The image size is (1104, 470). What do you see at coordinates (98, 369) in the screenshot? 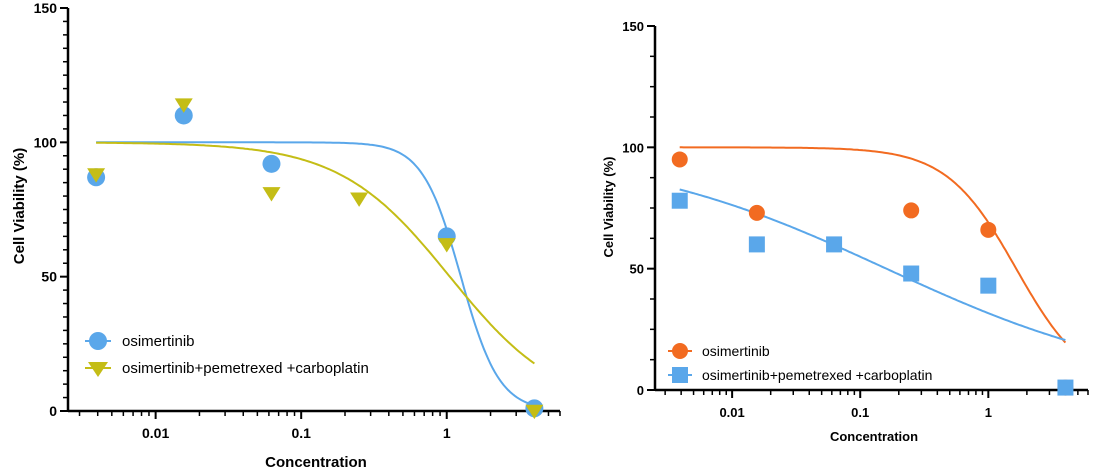
I see `legend-marker-combination` at bounding box center [98, 369].